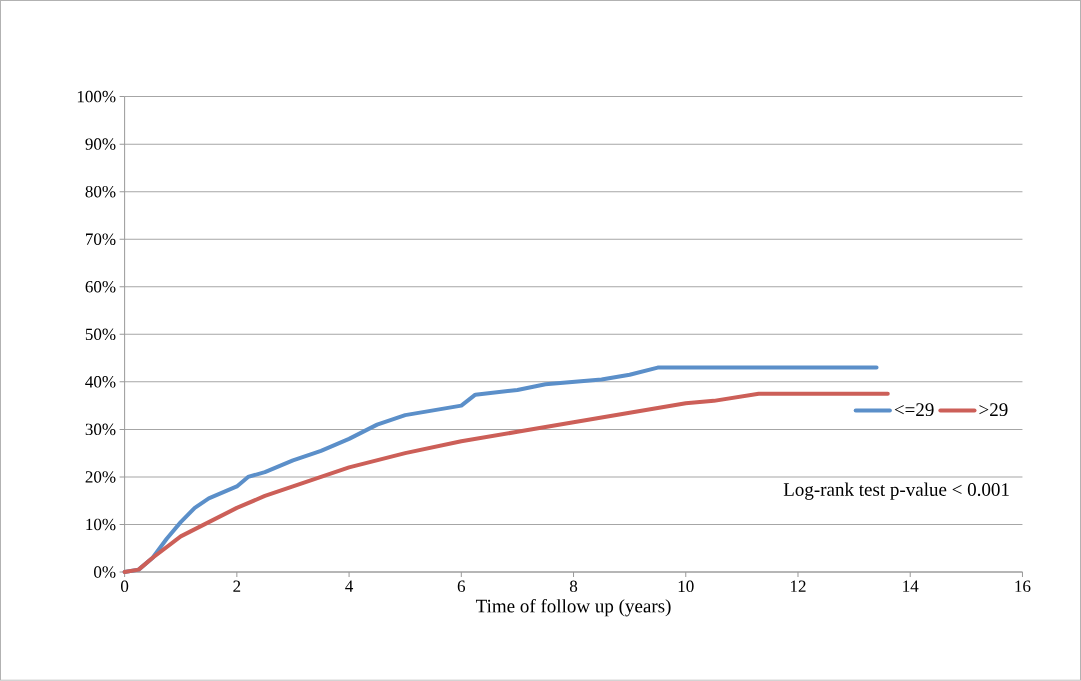 The height and width of the screenshot is (681, 1081). I want to click on y-tick-label: 60%, so click(100, 287).